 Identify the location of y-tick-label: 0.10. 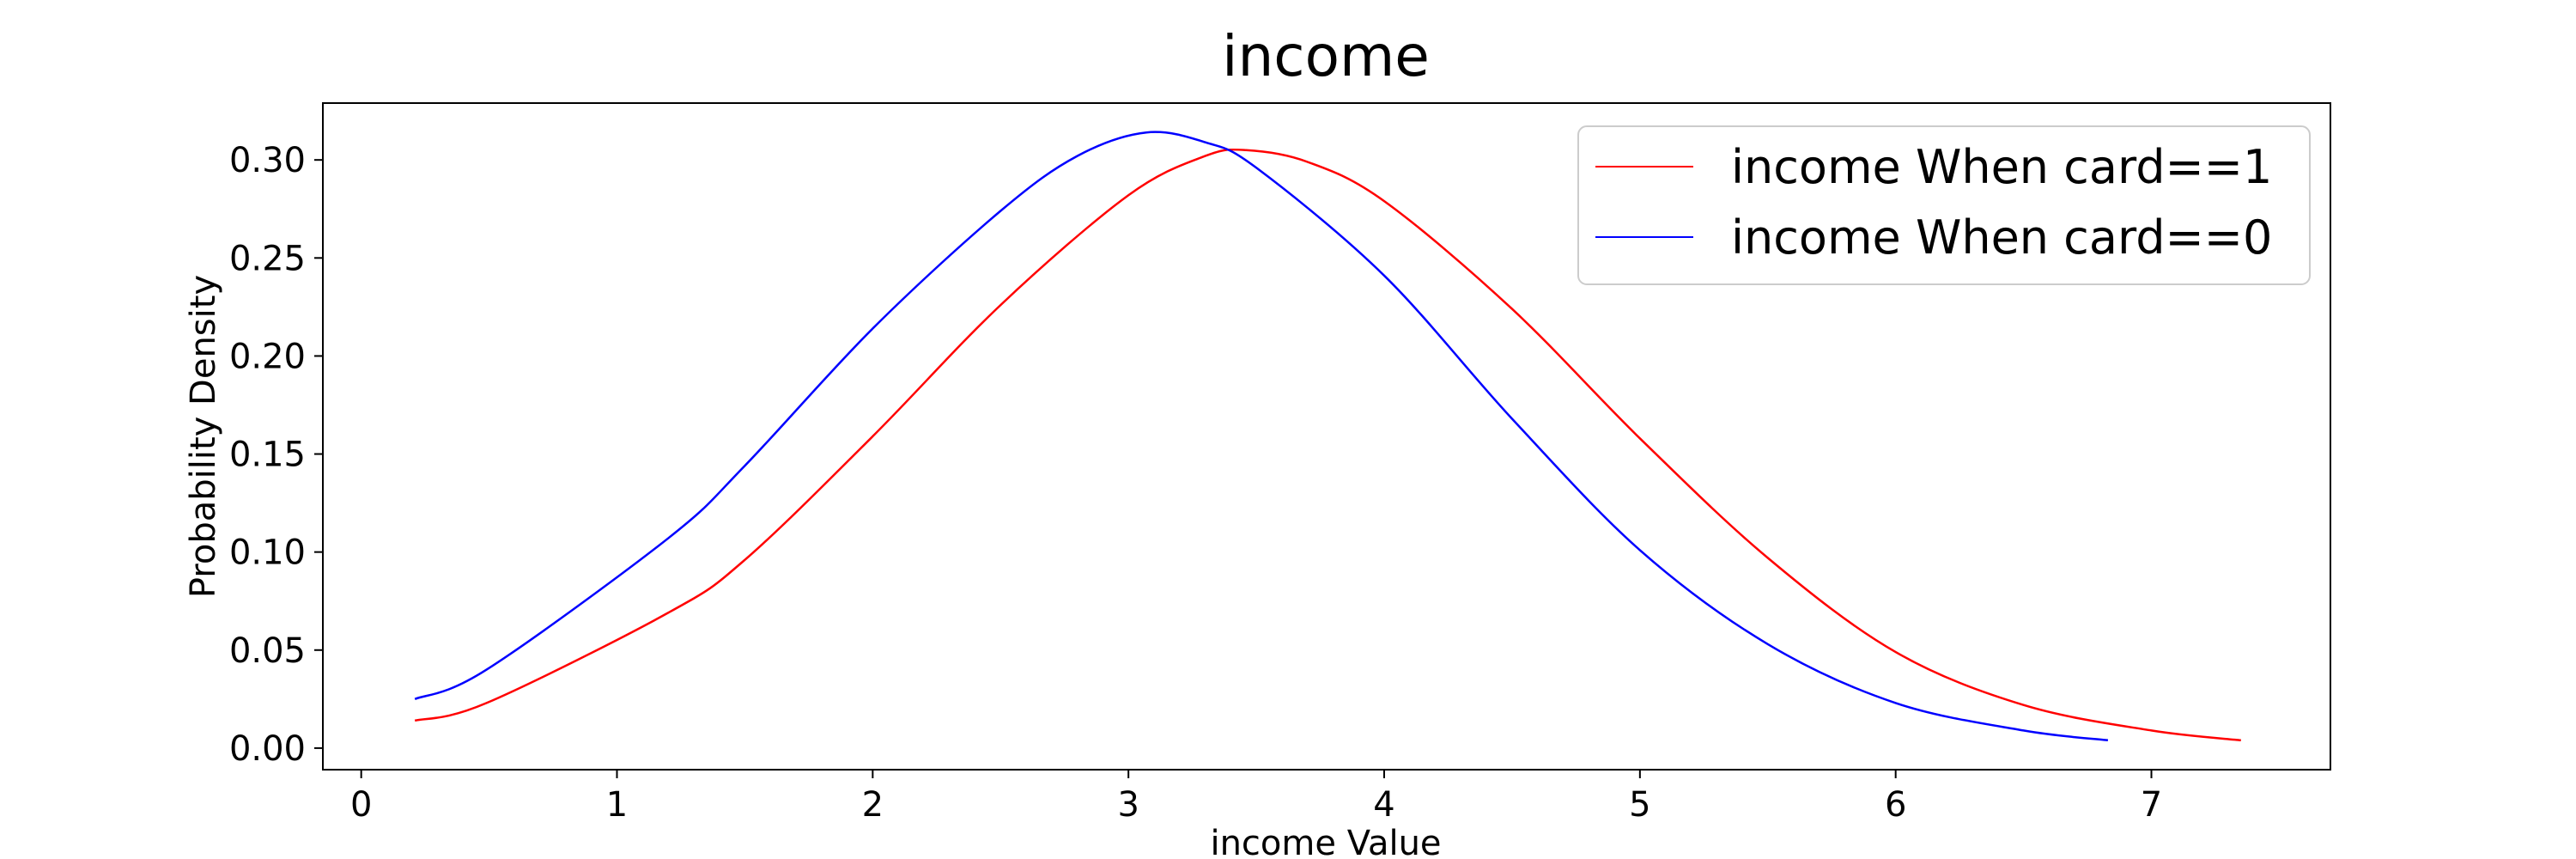
(268, 553).